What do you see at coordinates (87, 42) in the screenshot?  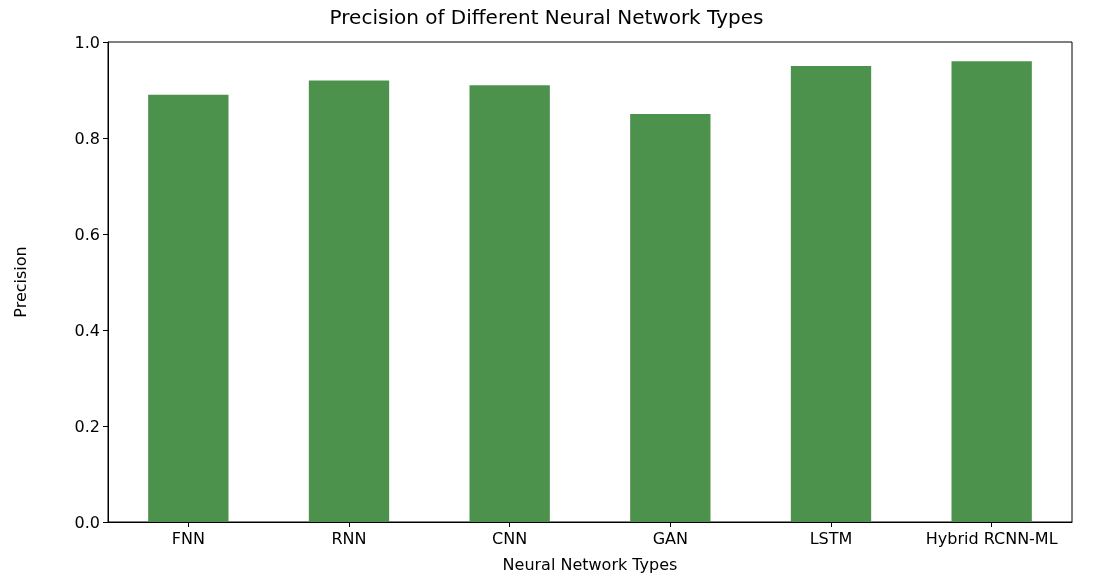 I see `y-tick-label: 1.0` at bounding box center [87, 42].